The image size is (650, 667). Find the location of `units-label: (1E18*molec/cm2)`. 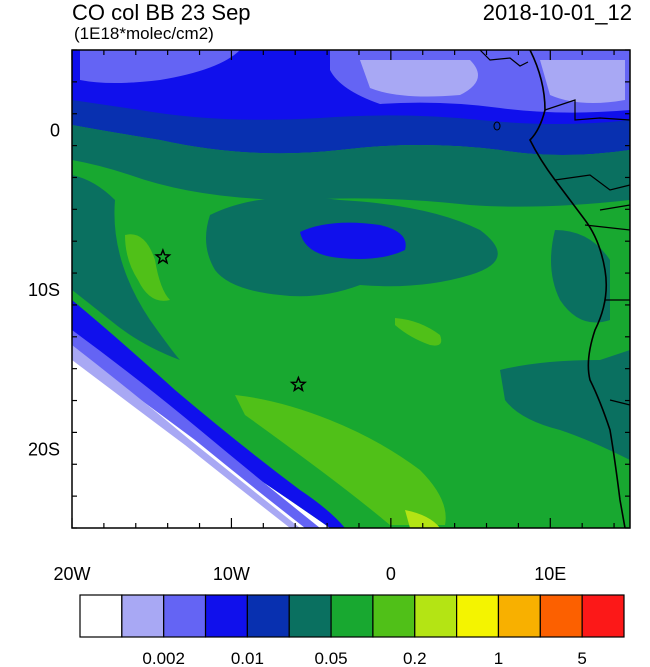

units-label: (1E18*molec/cm2) is located at coordinates (144, 33).